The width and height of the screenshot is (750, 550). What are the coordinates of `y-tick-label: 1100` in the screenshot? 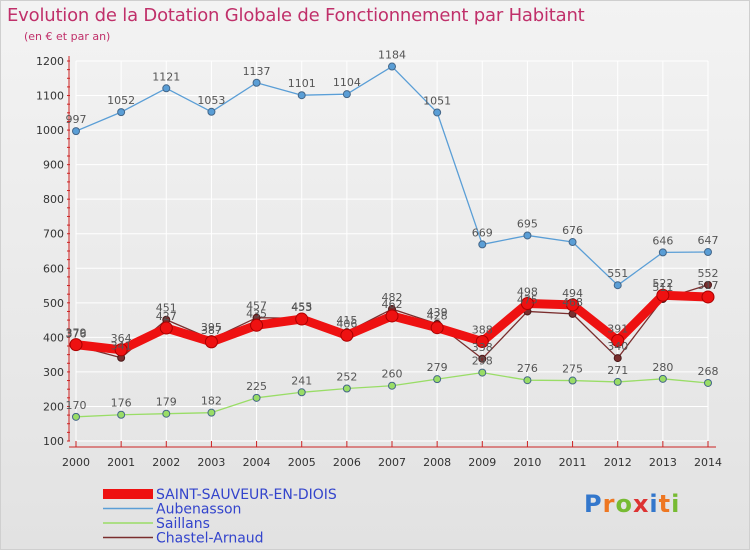 It's located at (50, 96).